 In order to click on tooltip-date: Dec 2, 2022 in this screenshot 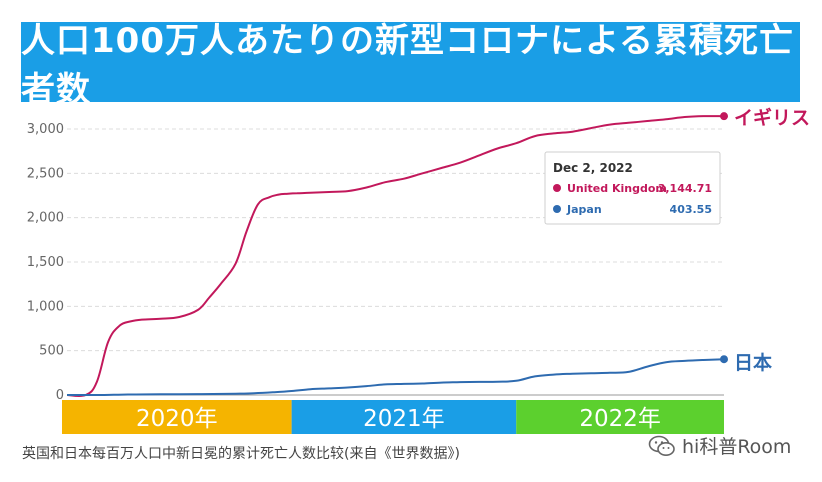, I will do `click(593, 168)`.